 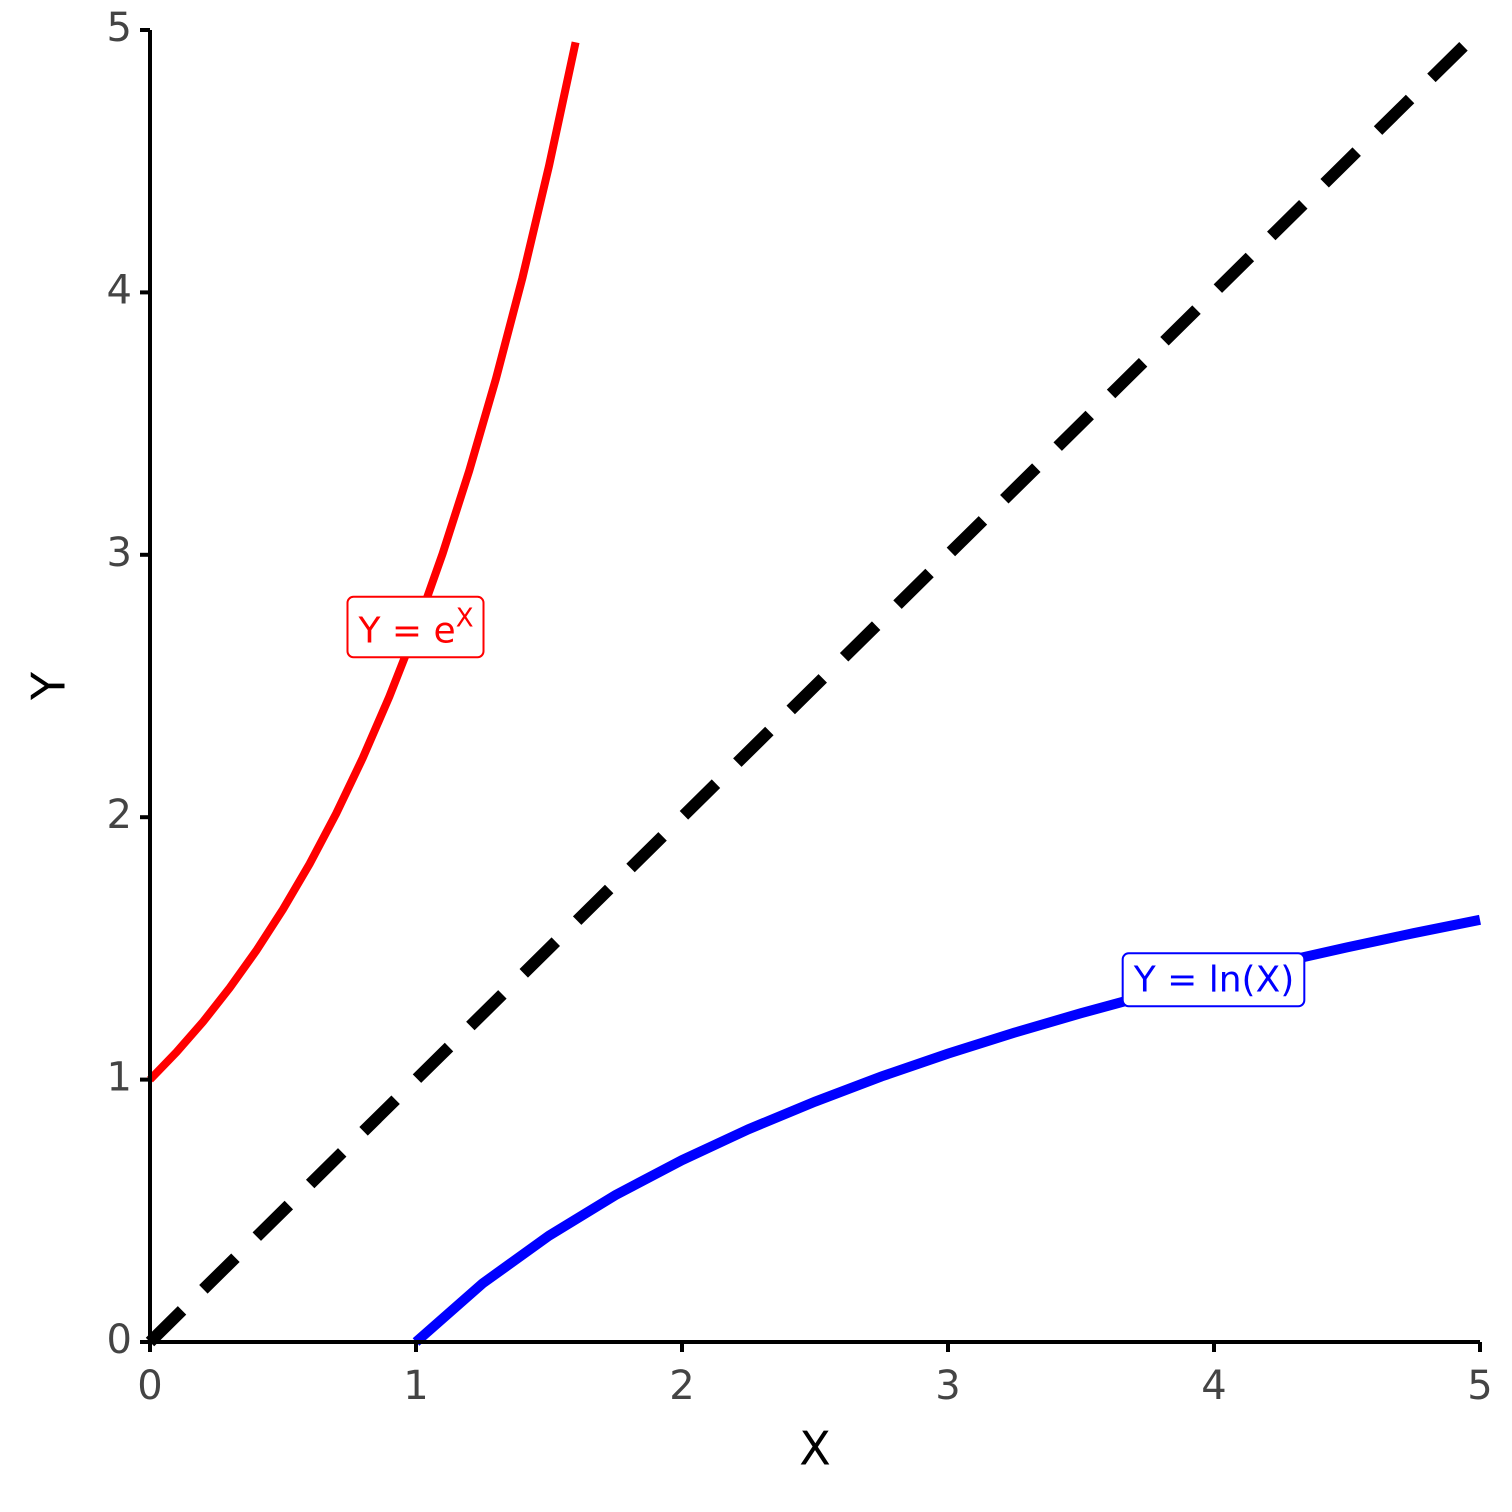 I want to click on x-tick-label: 2, so click(x=681, y=1386).